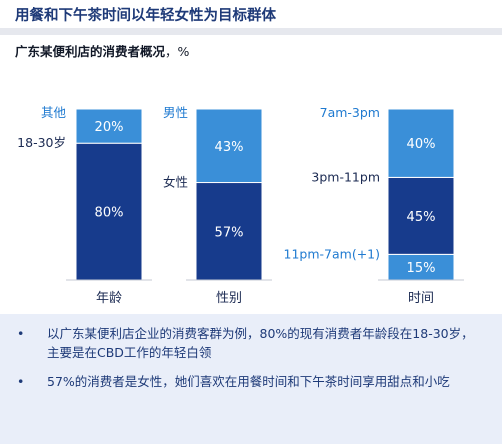 This screenshot has height=444, width=502. What do you see at coordinates (175, 112) in the screenshot?
I see `series-label: 男性` at bounding box center [175, 112].